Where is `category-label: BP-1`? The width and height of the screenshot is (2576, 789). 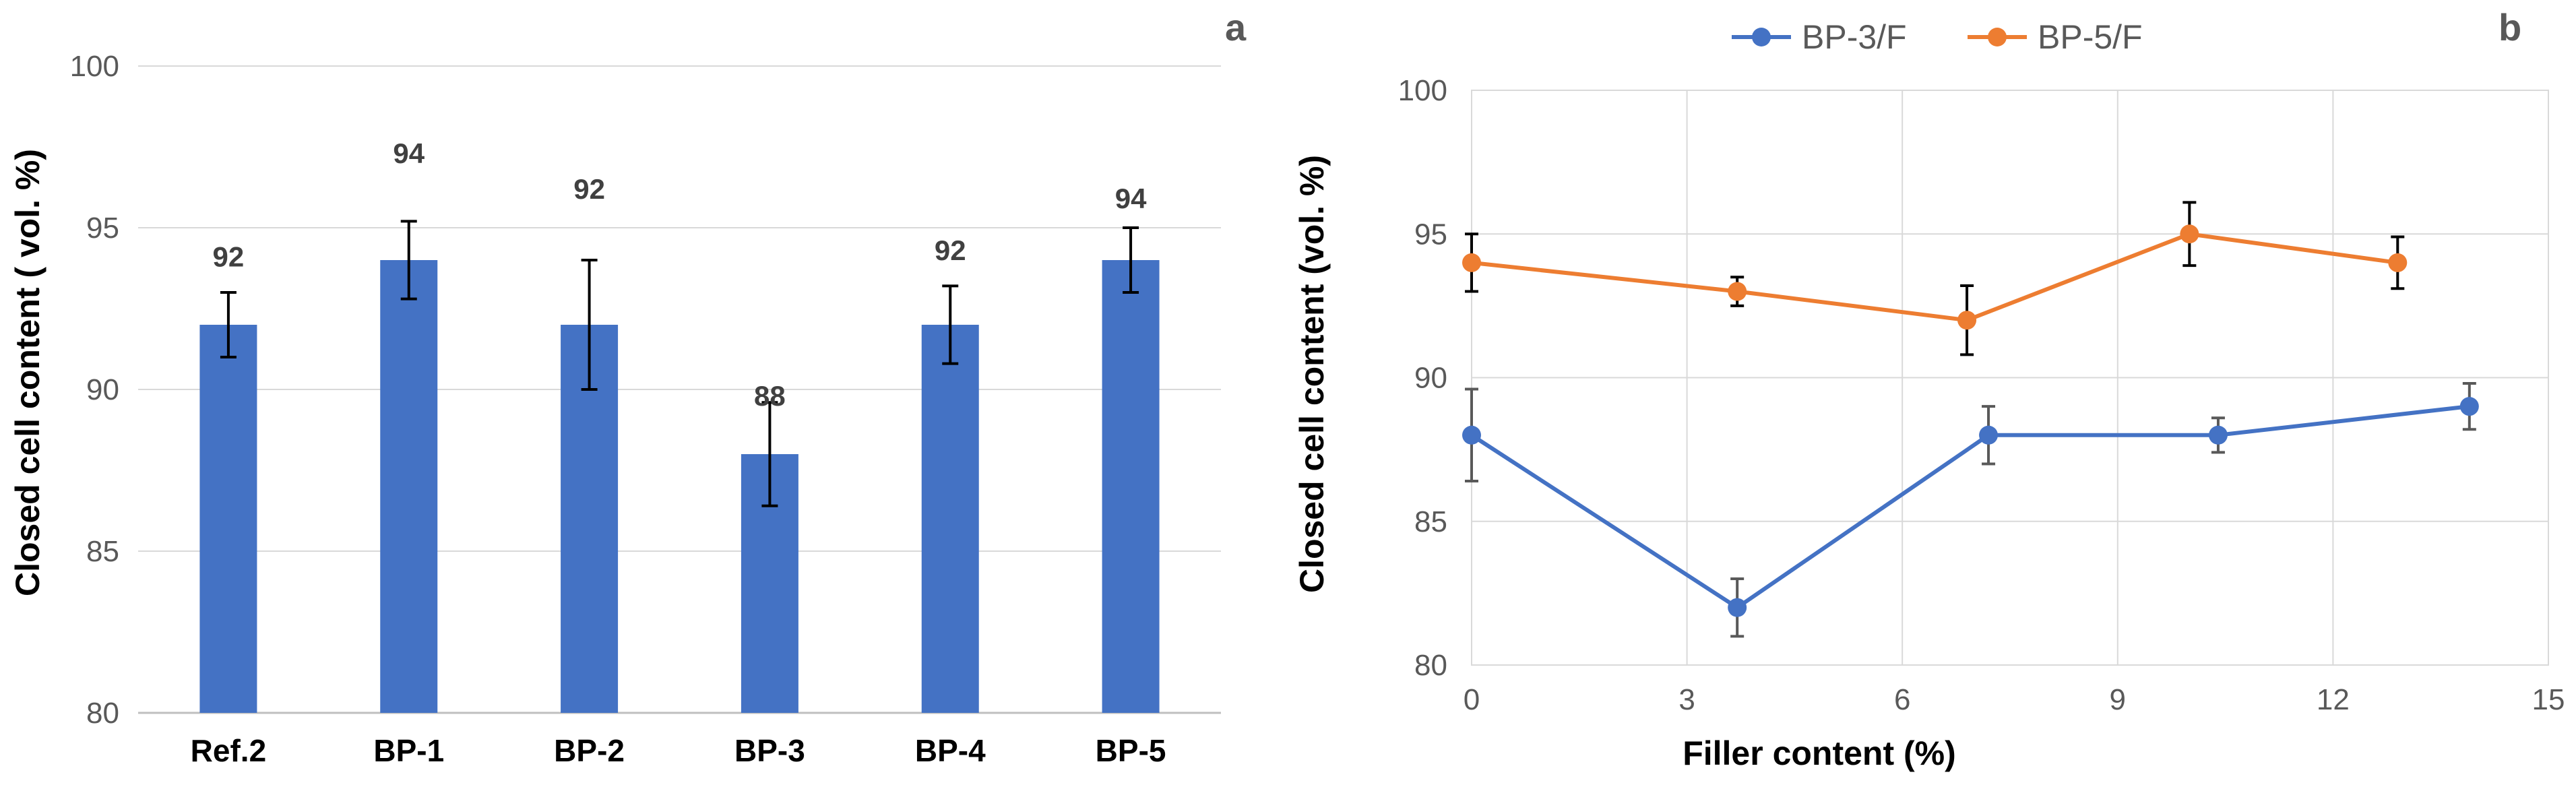
category-label: BP-1 is located at coordinates (408, 750).